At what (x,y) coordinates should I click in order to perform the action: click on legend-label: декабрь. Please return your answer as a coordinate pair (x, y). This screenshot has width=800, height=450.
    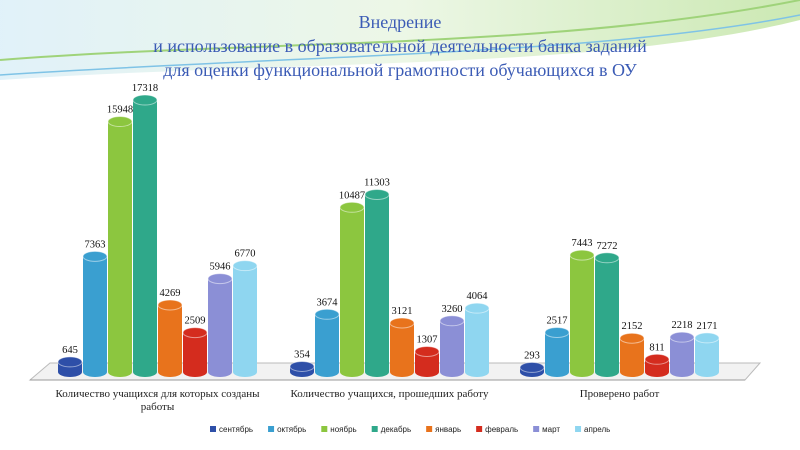
    Looking at the image, I should click on (396, 429).